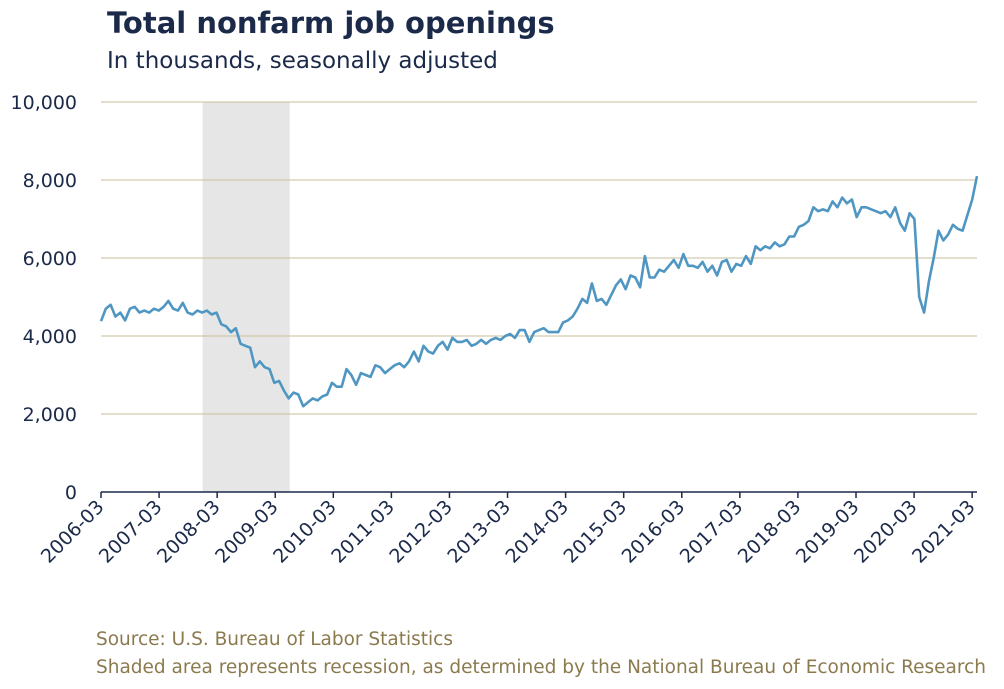 Image resolution: width=1004 pixels, height=689 pixels. Describe the element at coordinates (50, 415) in the screenshot. I see `y-tick-label: 2,000` at that location.